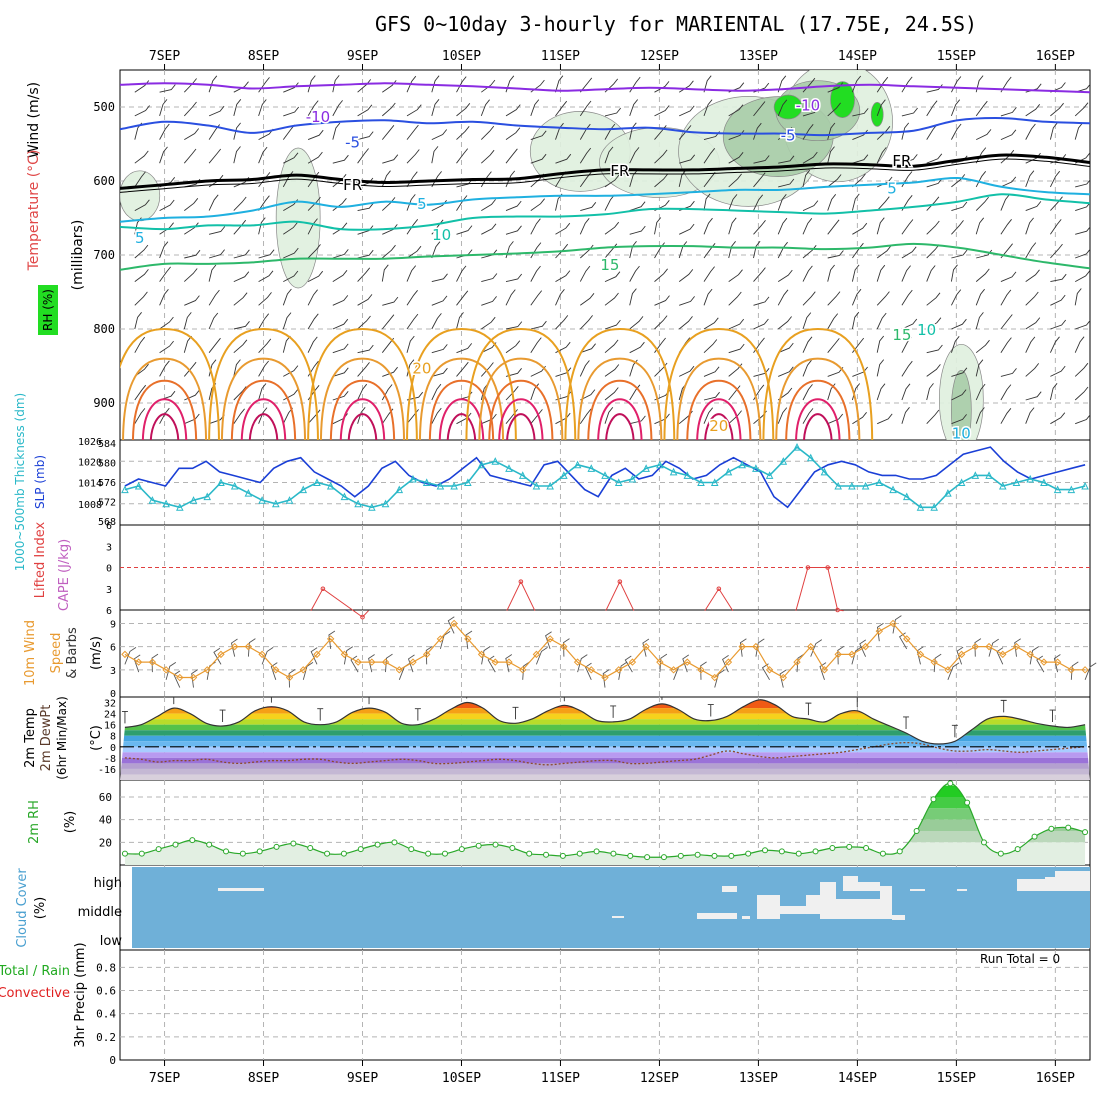  What do you see at coordinates (620, 581) in the screenshot?
I see `lifted-index-marker` at bounding box center [620, 581].